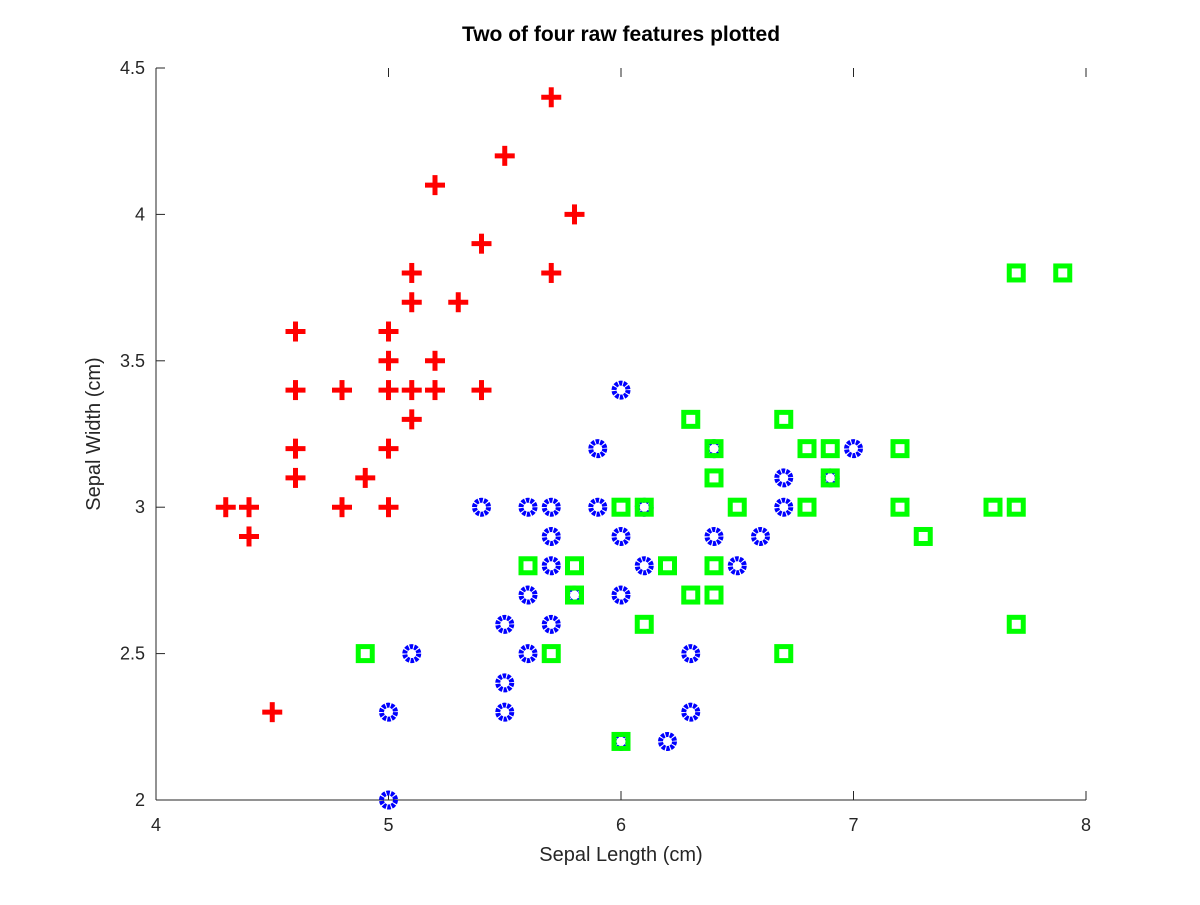  What do you see at coordinates (142, 434) in the screenshot?
I see `y-ticks: 2 2.5 3 3.5 4 4.5` at bounding box center [142, 434].